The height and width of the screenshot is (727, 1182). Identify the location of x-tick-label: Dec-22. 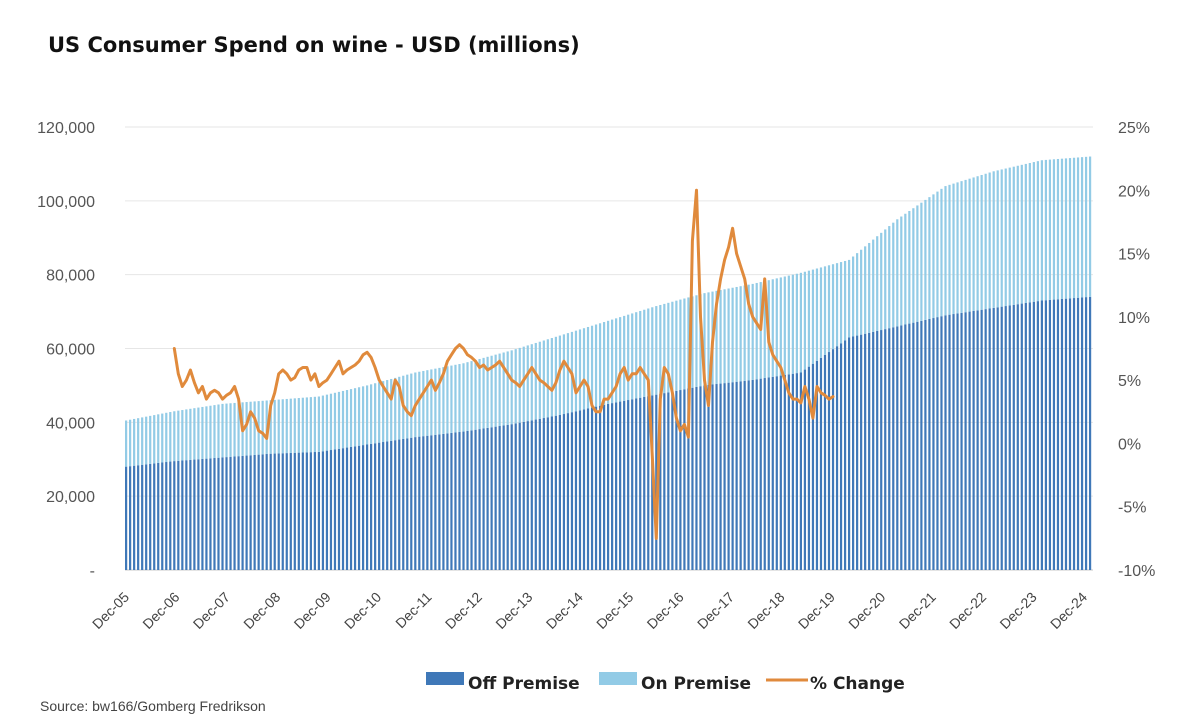
(967, 610).